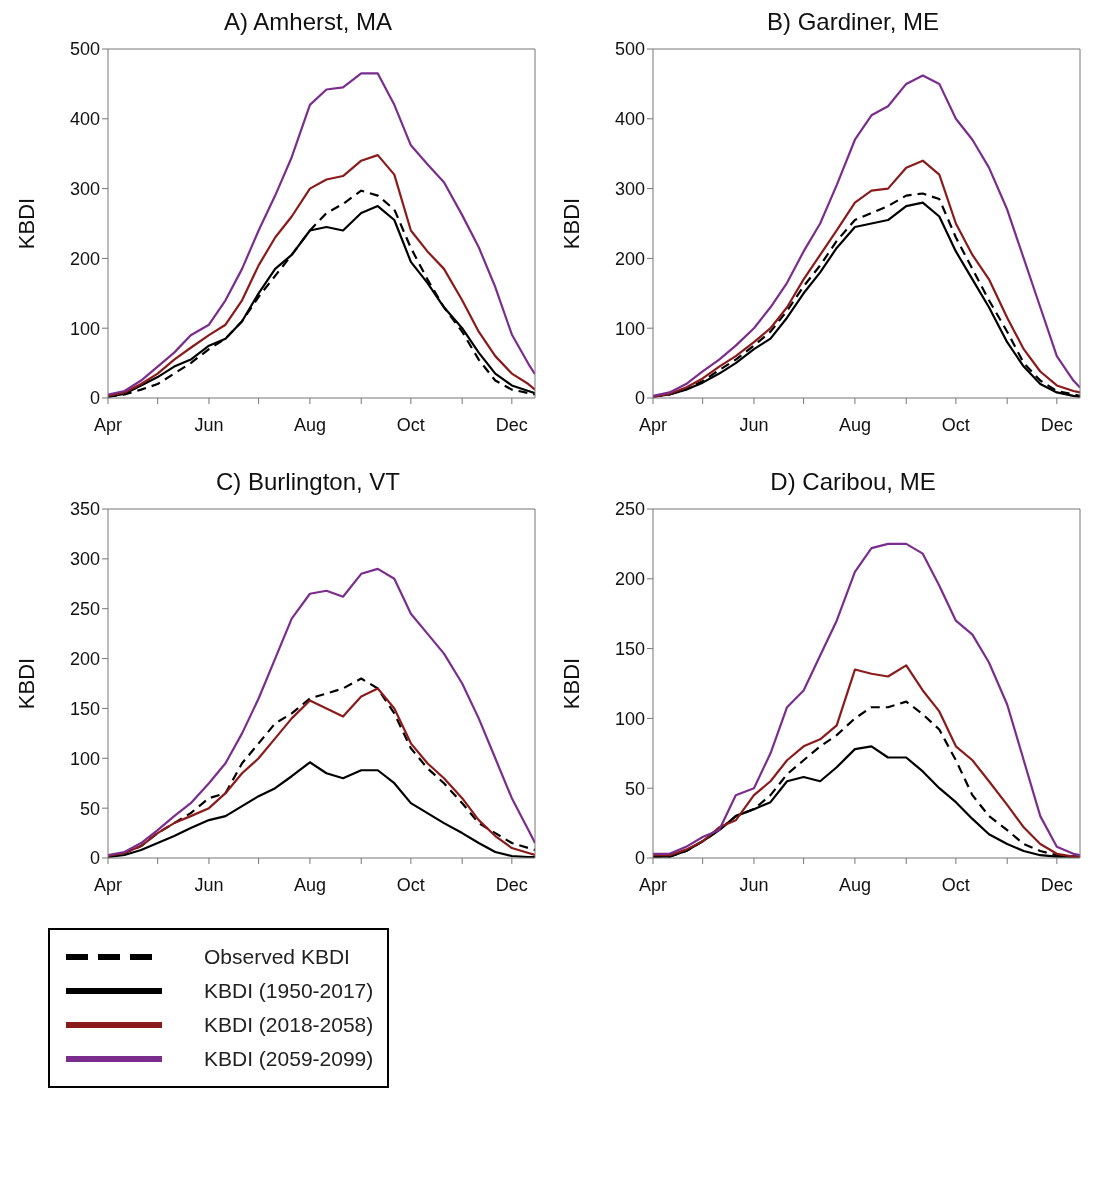 This screenshot has width=1098, height=1196. I want to click on y-tick-label: 350, so click(84, 509).